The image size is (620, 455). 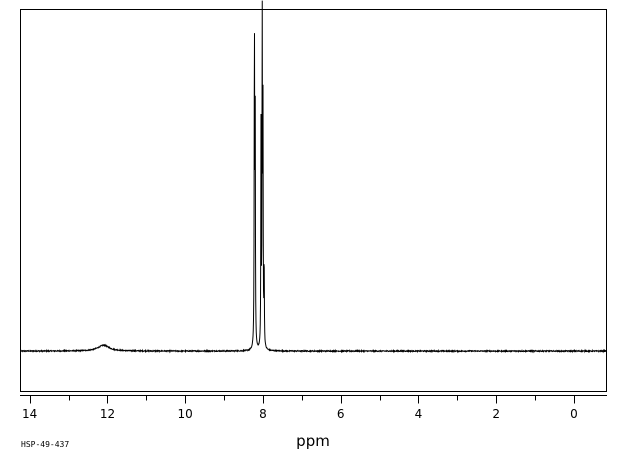 What do you see at coordinates (341, 414) in the screenshot?
I see `x-tick-label: 6` at bounding box center [341, 414].